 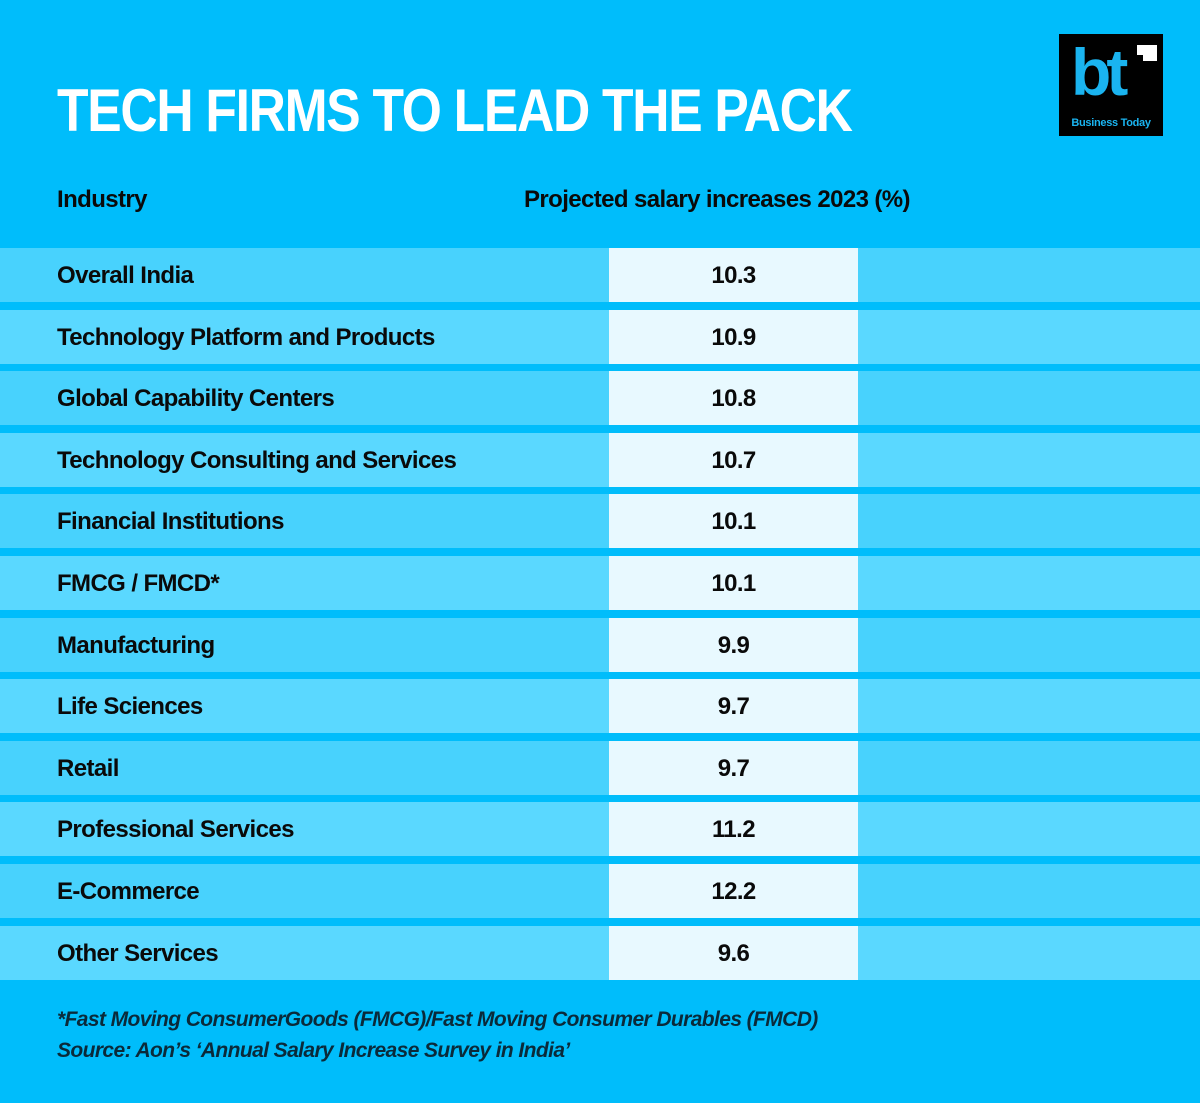 What do you see at coordinates (455, 110) in the screenshot?
I see `page-title: TECH FIRMS TO LEAD THE PACK` at bounding box center [455, 110].